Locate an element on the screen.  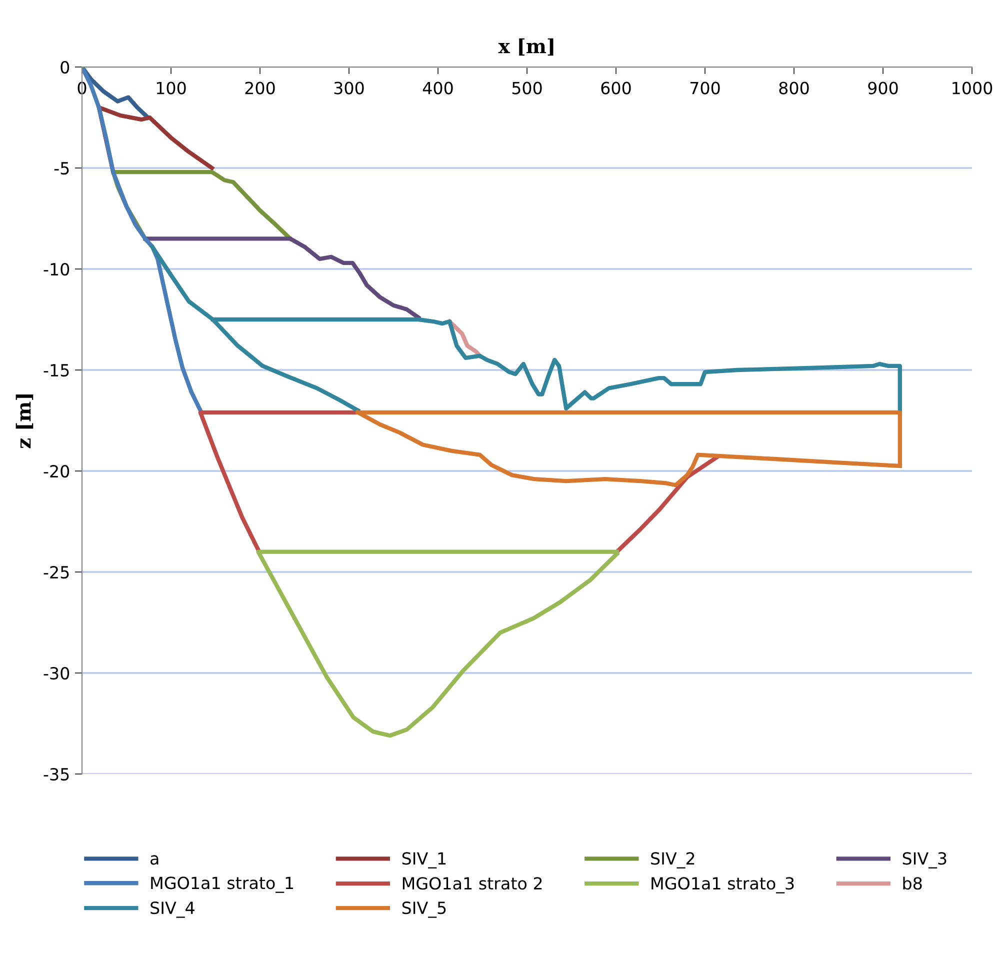
legend-label: SIV_4 is located at coordinates (172, 910).